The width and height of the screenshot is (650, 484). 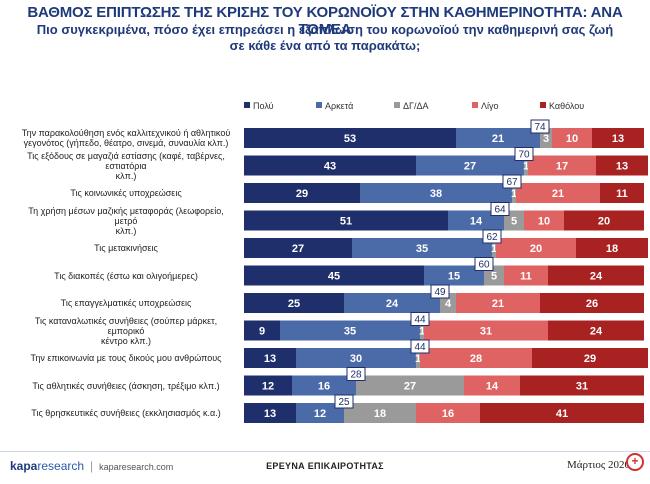 What do you see at coordinates (635, 462) in the screenshot?
I see `zoom-in-icon: +` at bounding box center [635, 462].